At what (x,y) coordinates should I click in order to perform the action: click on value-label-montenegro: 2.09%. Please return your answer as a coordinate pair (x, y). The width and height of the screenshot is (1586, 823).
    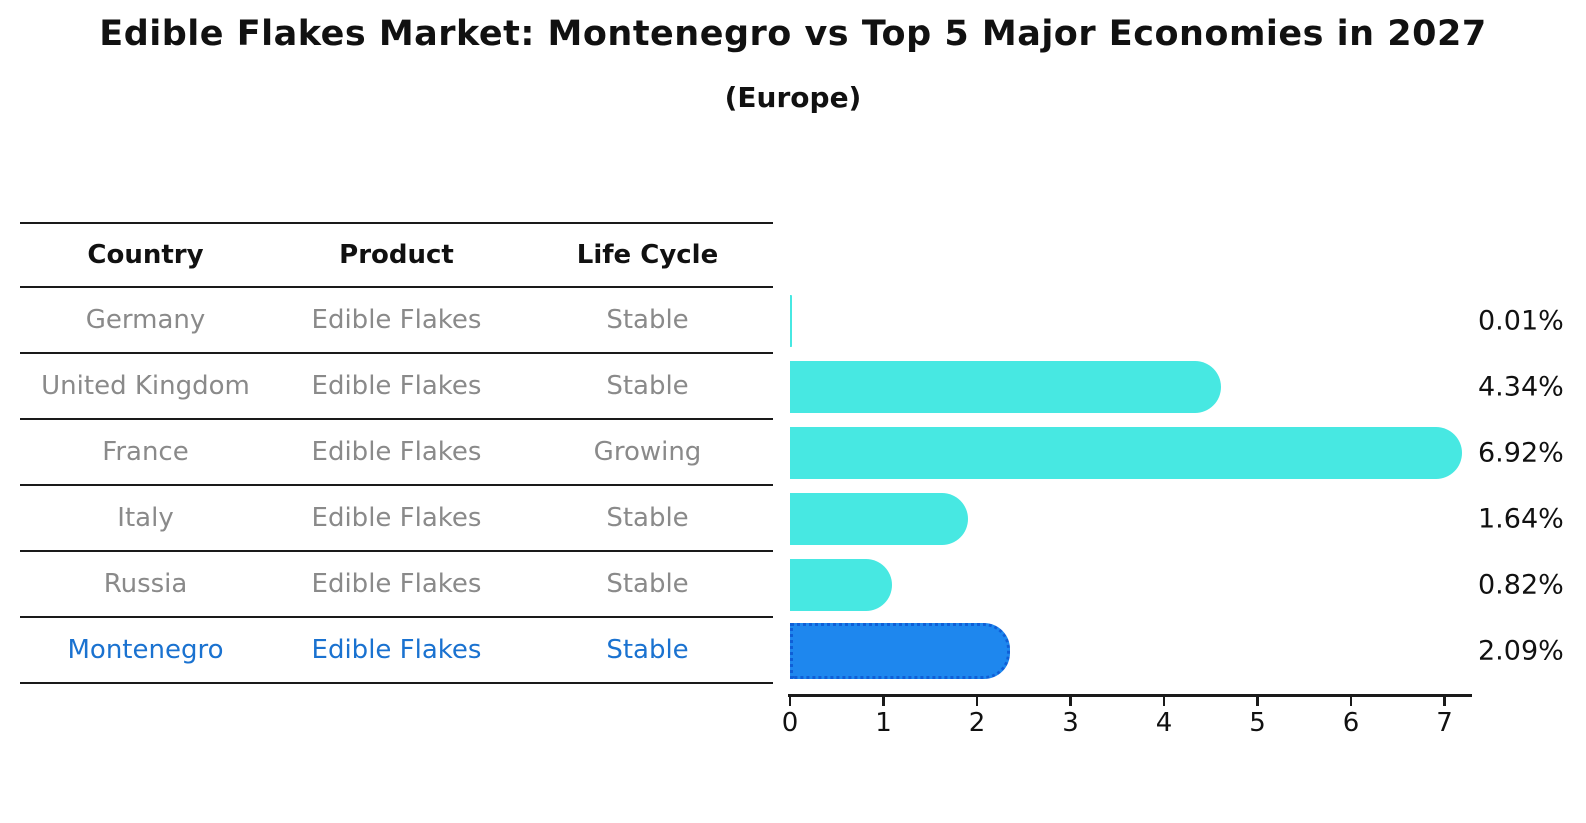
    Looking at the image, I should click on (1521, 651).